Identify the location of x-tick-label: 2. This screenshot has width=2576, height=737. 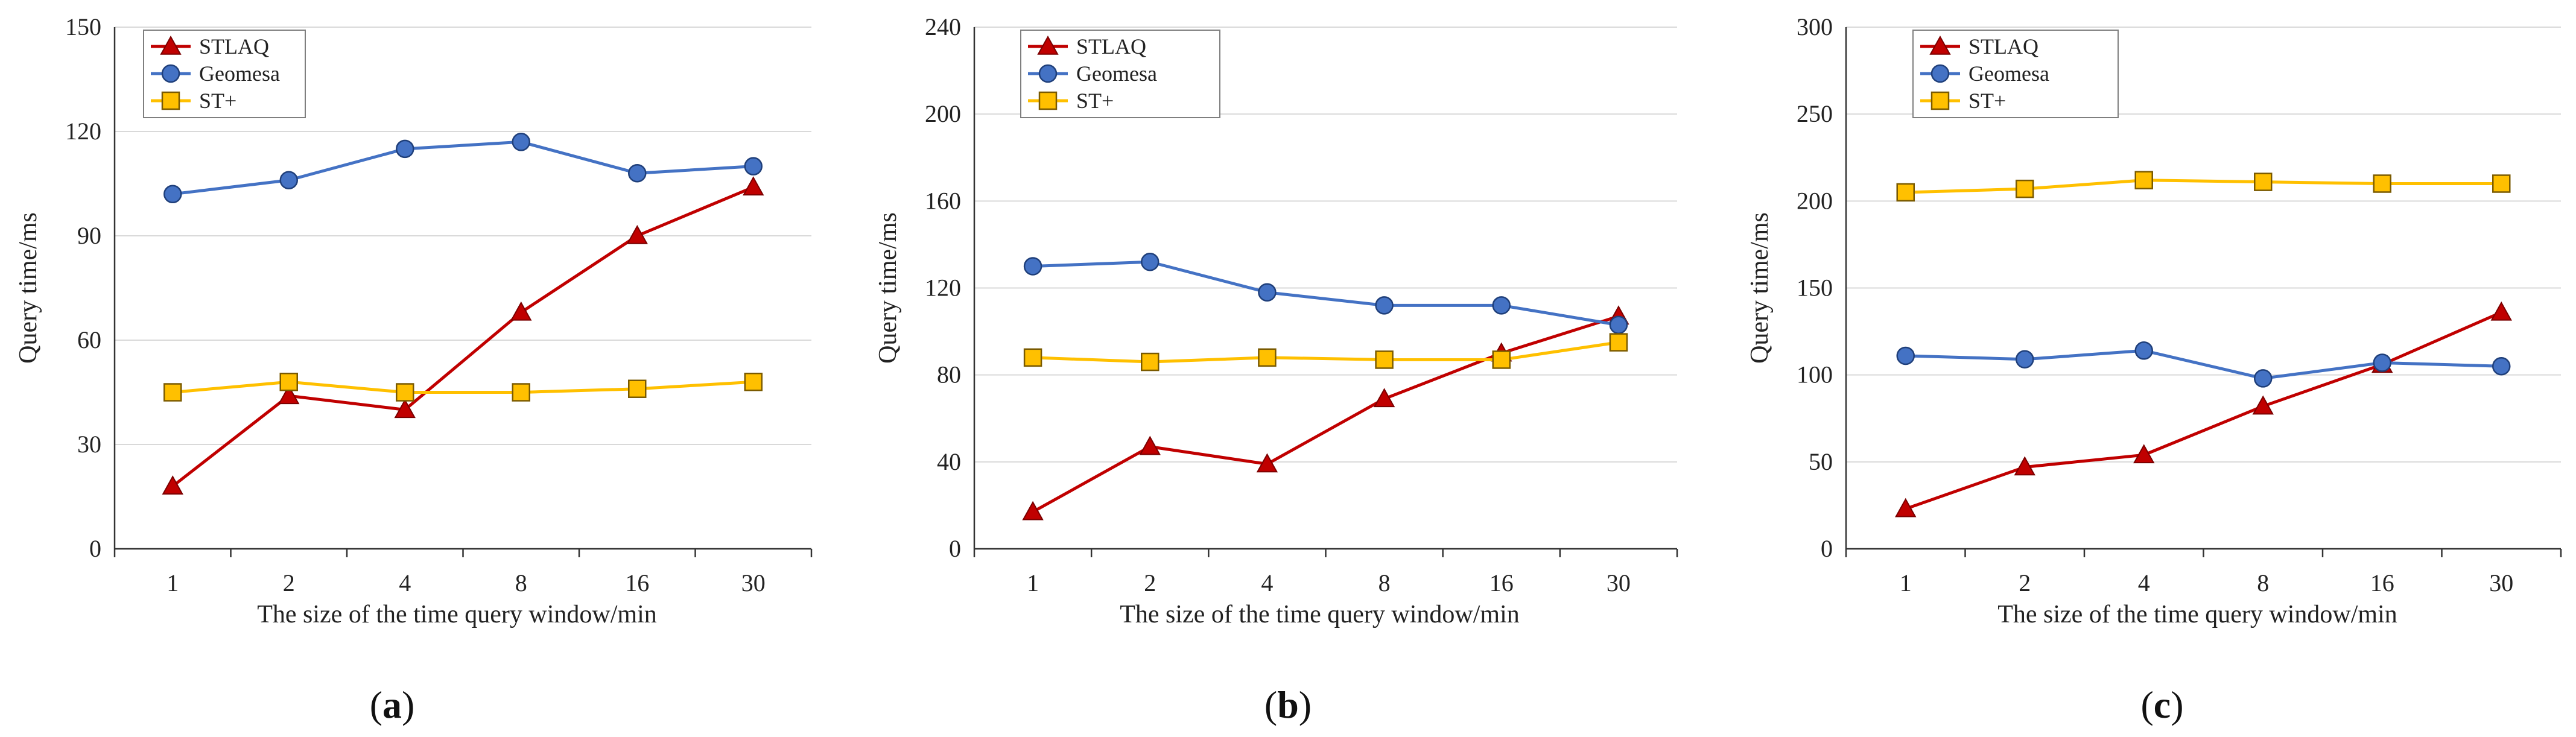
(1150, 582).